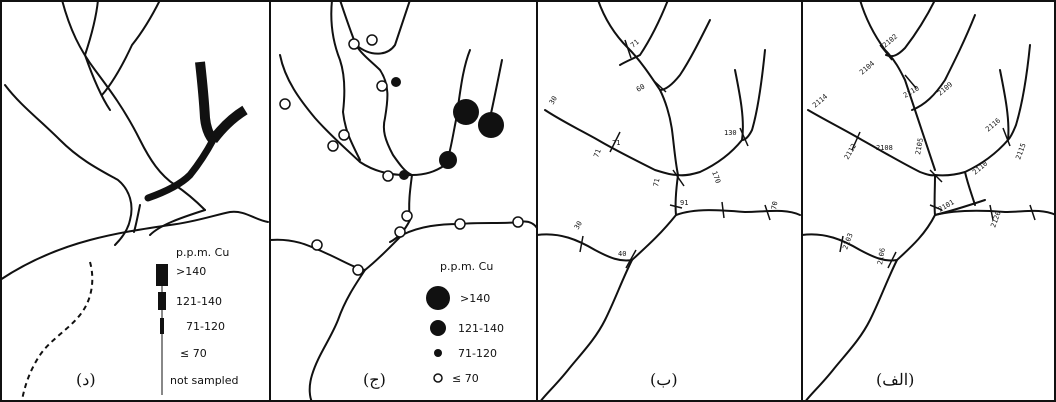 The image size is (1056, 402). I want to click on panel-b-value: 70, so click(774, 206).